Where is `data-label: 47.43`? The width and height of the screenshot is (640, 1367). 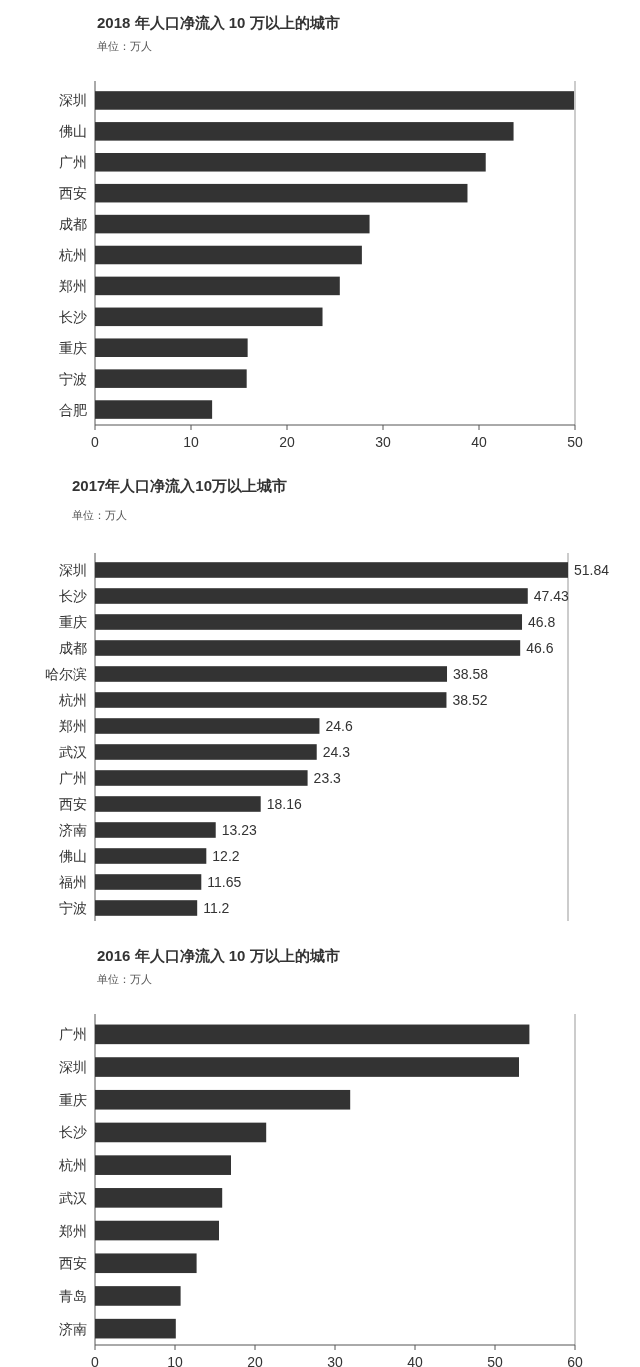
data-label: 47.43 is located at coordinates (551, 596).